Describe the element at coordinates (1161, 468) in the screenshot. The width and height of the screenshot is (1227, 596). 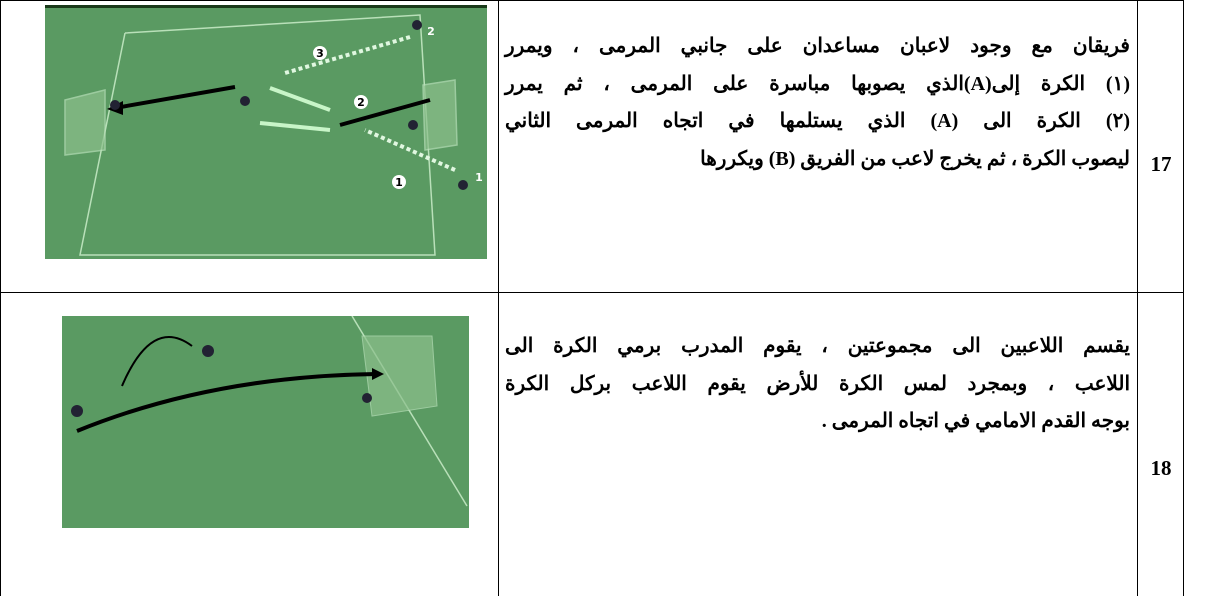
I see `row-number: 18` at that location.